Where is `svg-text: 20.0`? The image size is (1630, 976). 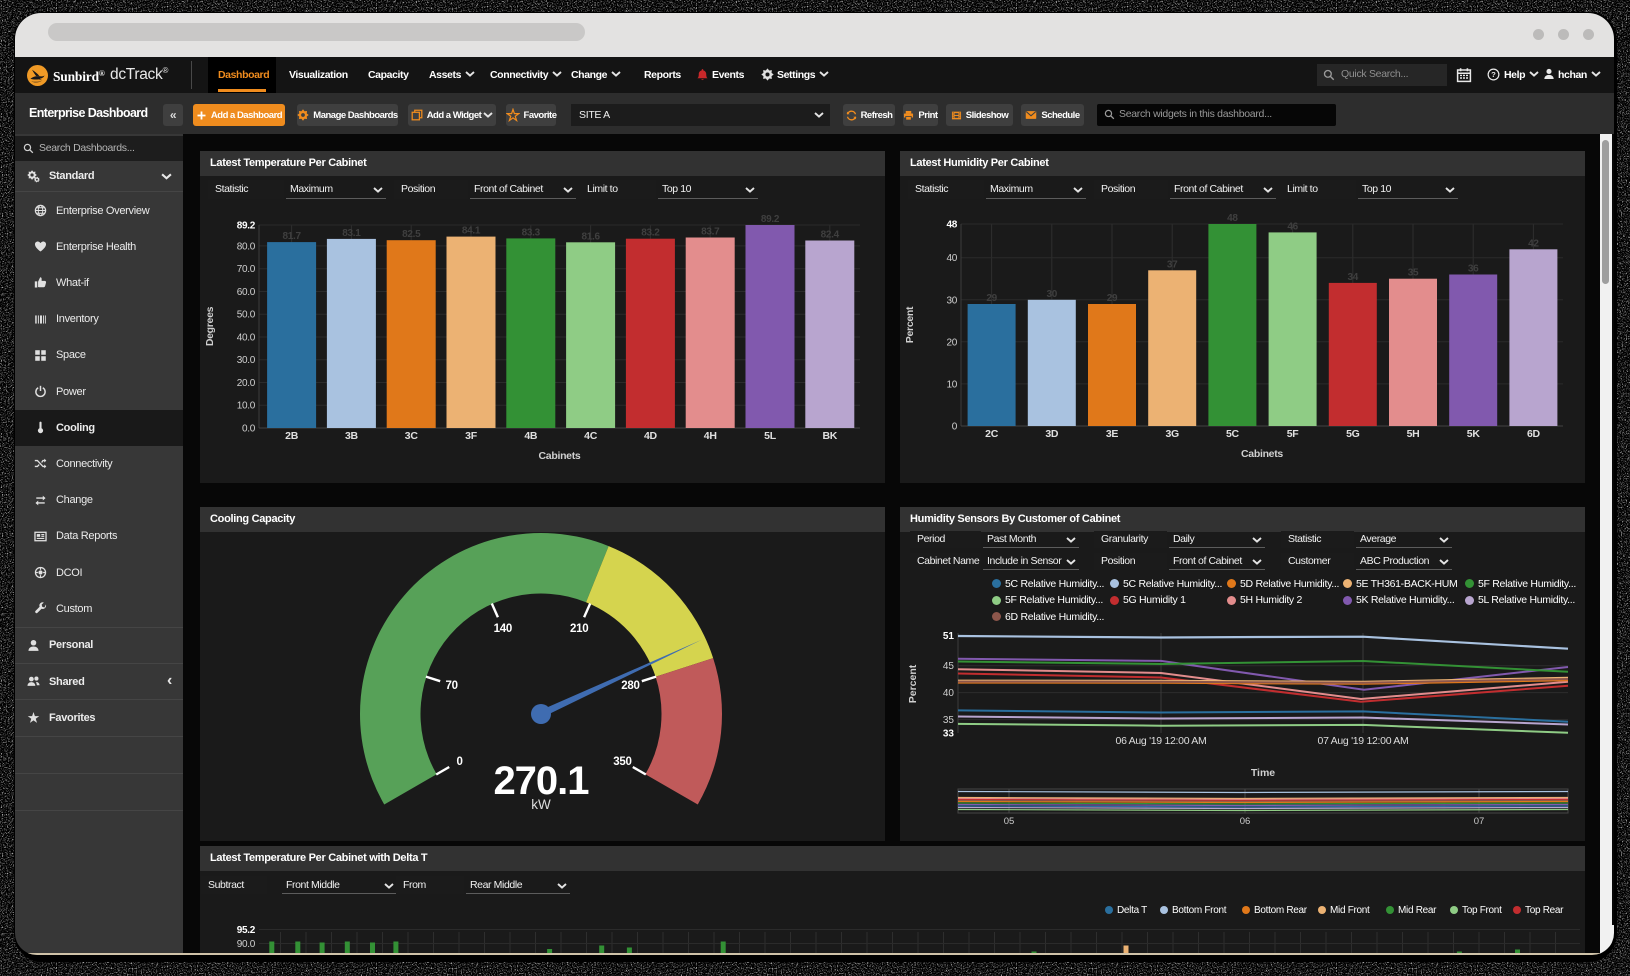 svg-text: 20.0 is located at coordinates (246, 383).